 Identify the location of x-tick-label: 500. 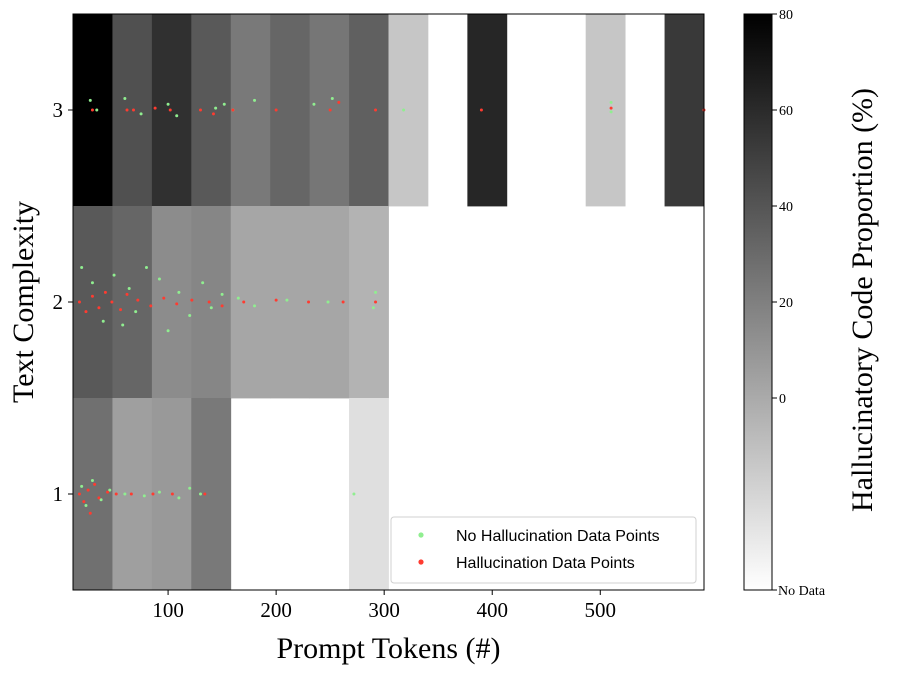
(601, 610).